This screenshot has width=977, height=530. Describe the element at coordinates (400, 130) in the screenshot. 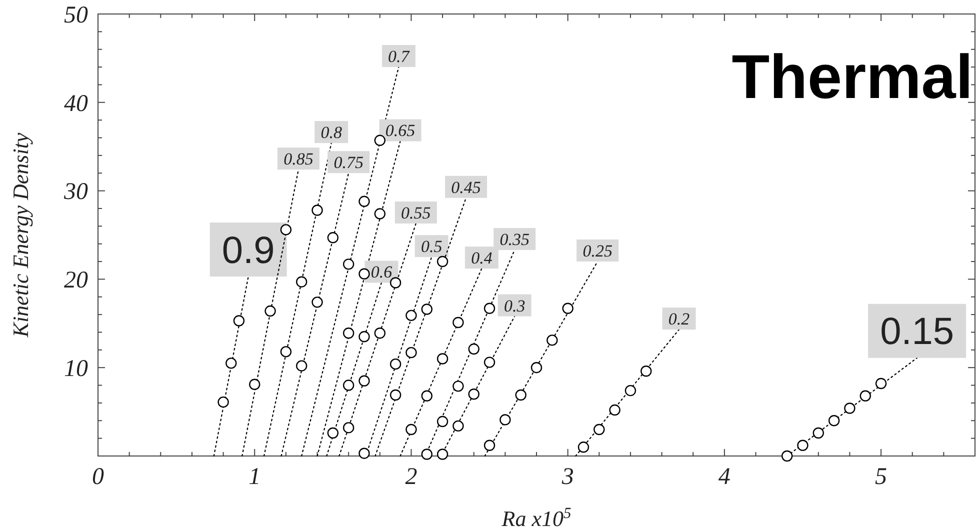

I see `series-label: 0.65` at that location.